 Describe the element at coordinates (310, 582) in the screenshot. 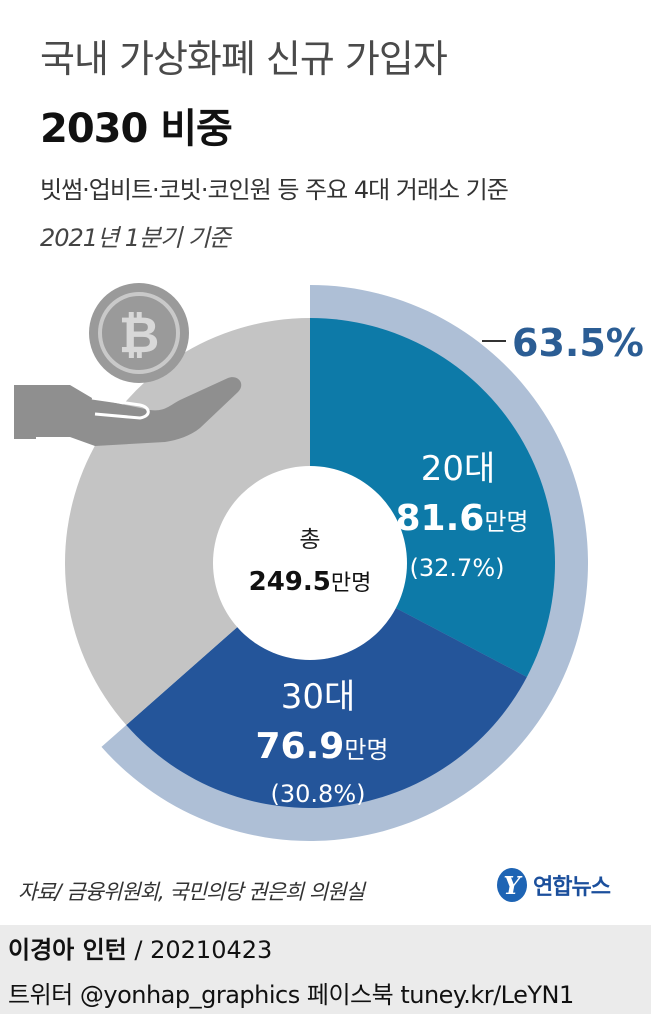

I see `center-total-value: 249.5만명` at that location.